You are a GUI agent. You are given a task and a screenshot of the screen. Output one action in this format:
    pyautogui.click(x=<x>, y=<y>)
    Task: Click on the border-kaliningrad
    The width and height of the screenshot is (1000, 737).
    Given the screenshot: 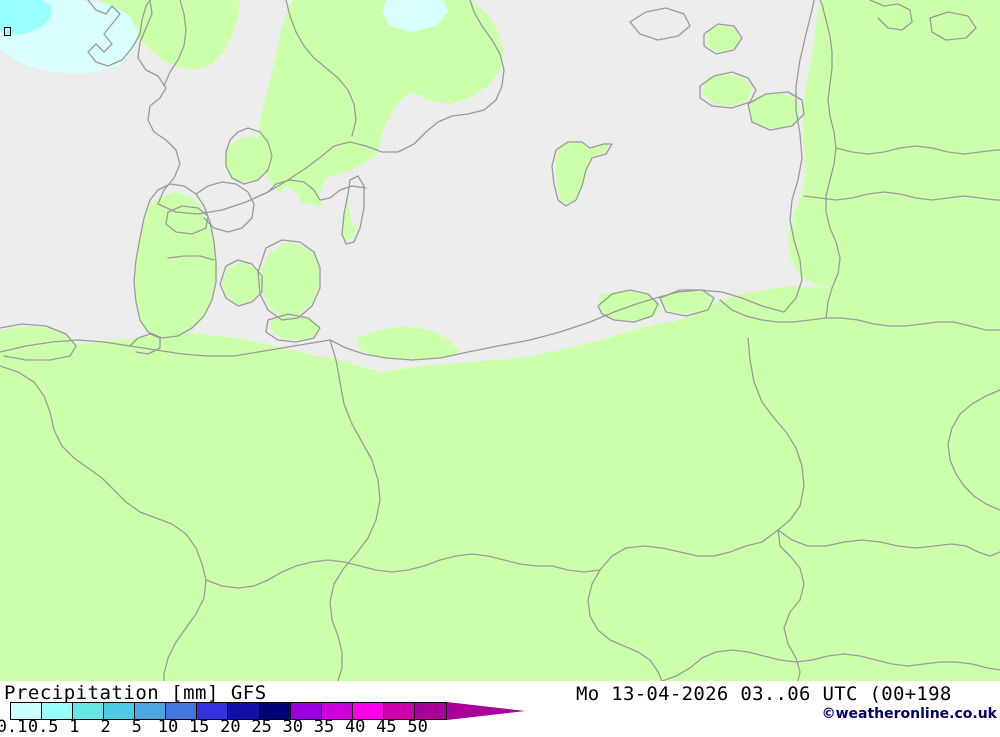 What is the action you would take?
    pyautogui.click(x=859, y=315)
    